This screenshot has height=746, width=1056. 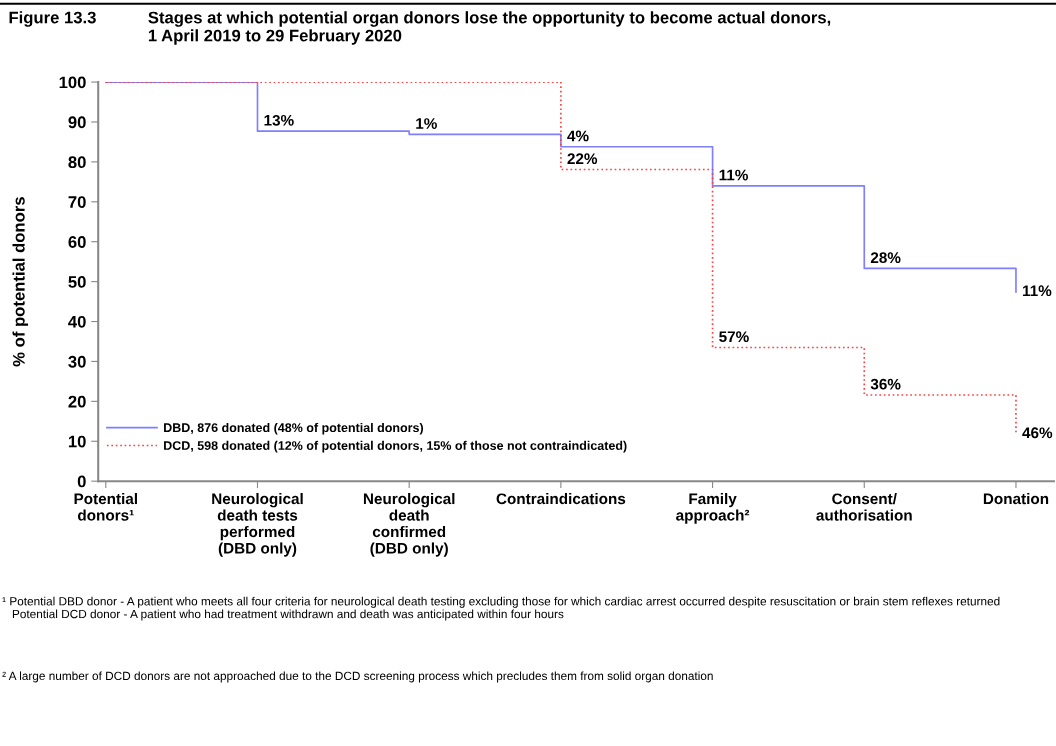 What do you see at coordinates (52, 19) in the screenshot?
I see `chart-title: Figure 13.3` at bounding box center [52, 19].